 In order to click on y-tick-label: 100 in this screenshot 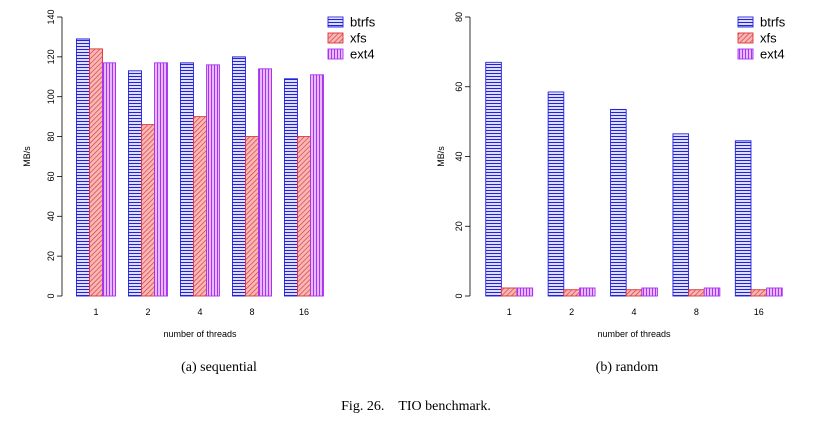, I will do `click(51, 96)`.